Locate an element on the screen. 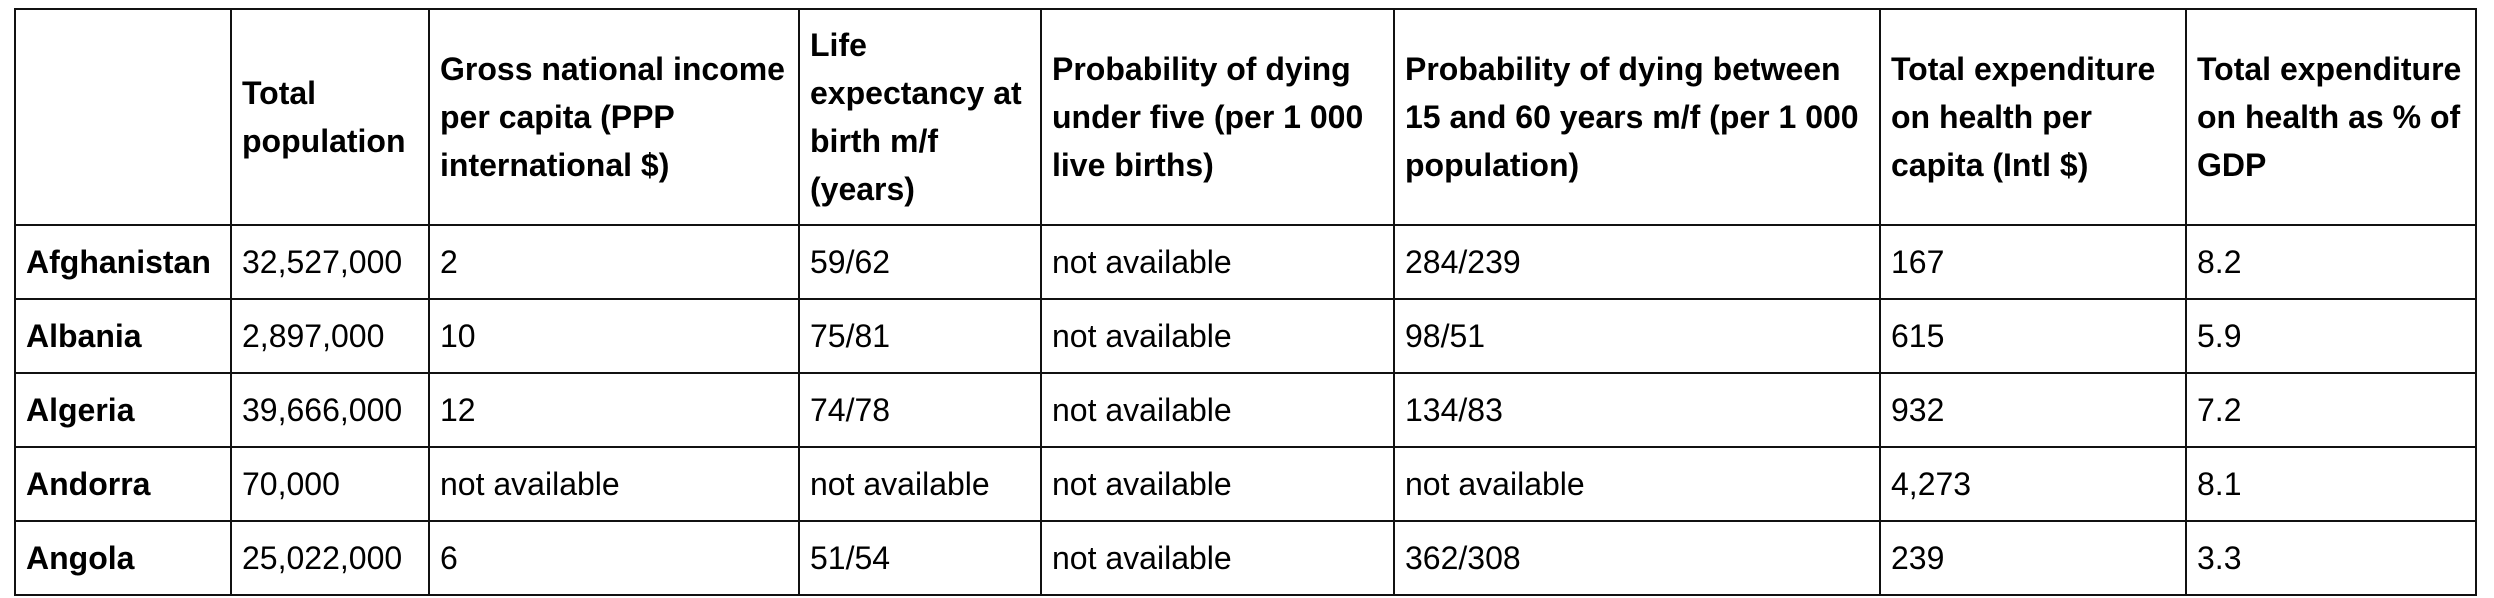 The image size is (2494, 598). table-cell: 75/81 is located at coordinates (920, 336).